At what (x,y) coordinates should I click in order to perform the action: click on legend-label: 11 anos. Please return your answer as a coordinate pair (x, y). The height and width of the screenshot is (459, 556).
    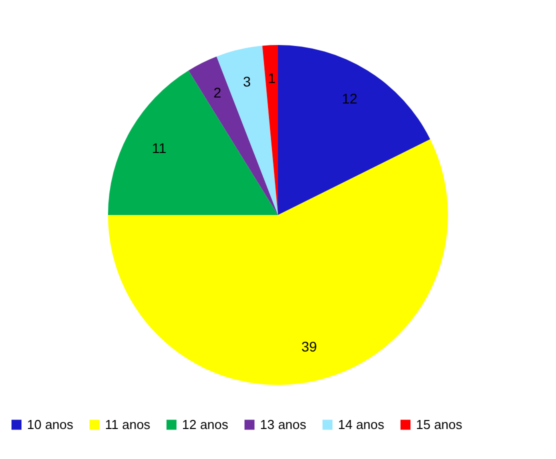
    Looking at the image, I should click on (128, 424).